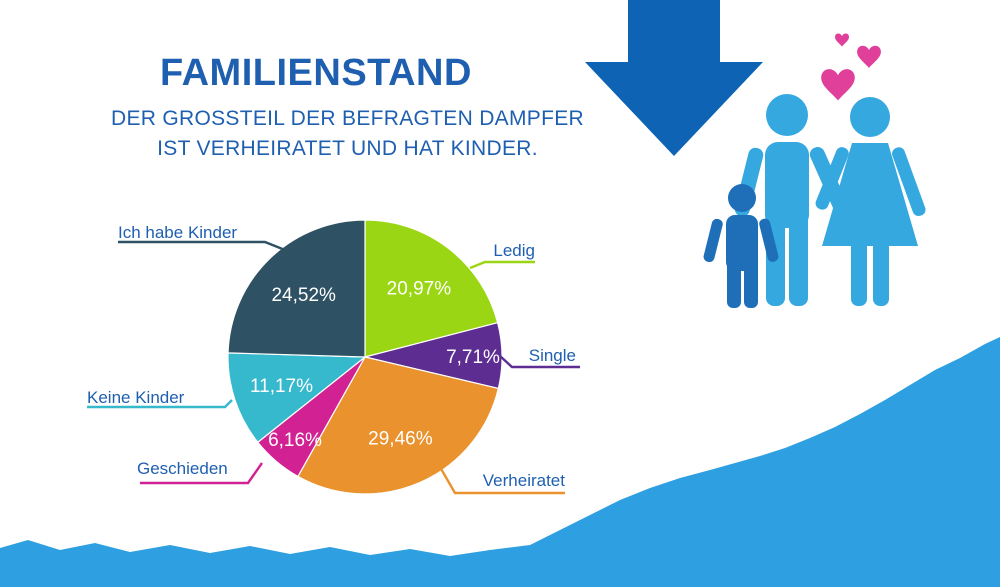 The image size is (1000, 587). I want to click on subtitle-line-1: DER GROSSTEIL DER BEFRAGTEN DAMPFER, so click(347, 118).